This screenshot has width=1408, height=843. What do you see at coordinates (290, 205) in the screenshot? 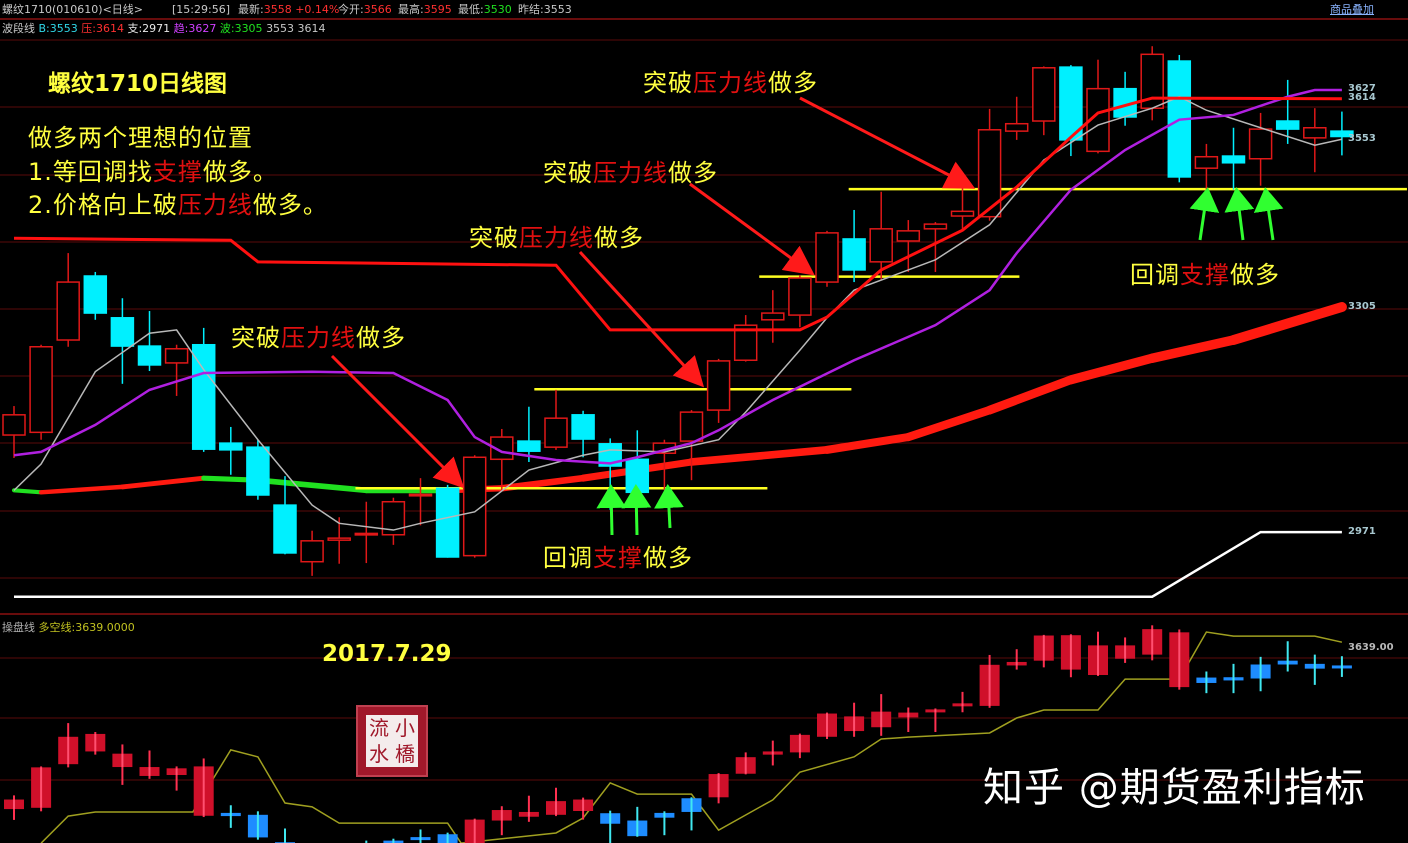
I see `point2-text-end: 做多。` at bounding box center [290, 205].